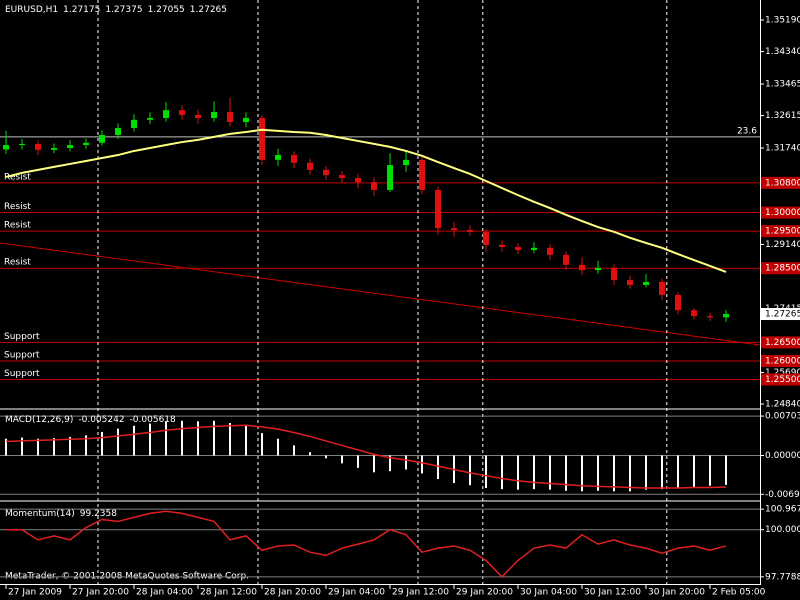 The height and width of the screenshot is (600, 800). I want to click on x-tick-label: 27 Jan 2009, so click(35, 593).